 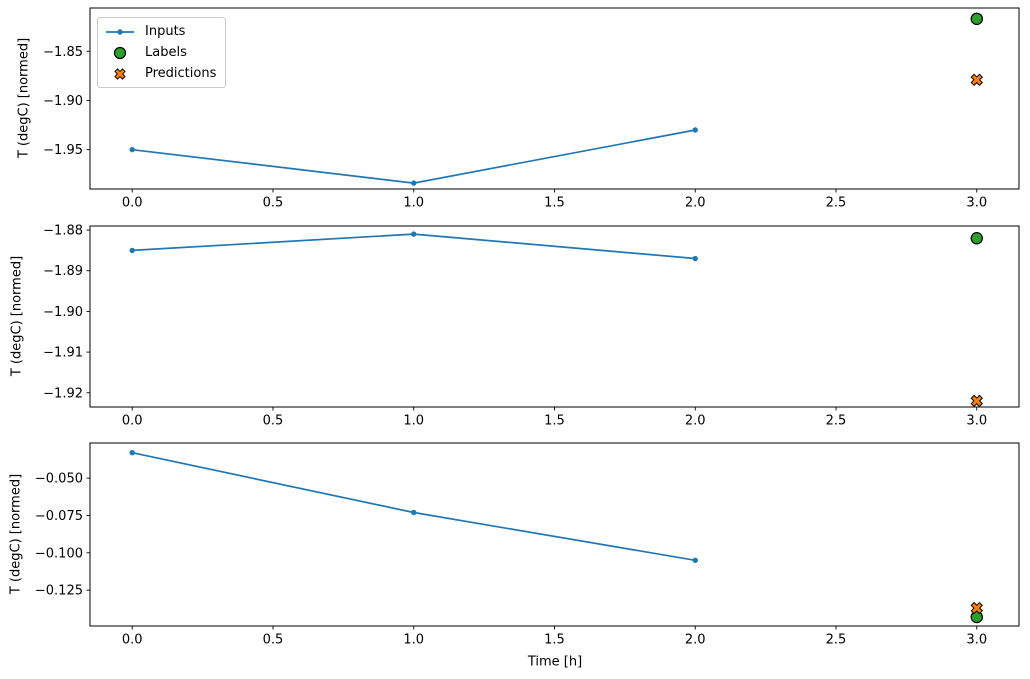 What do you see at coordinates (120, 73) in the screenshot?
I see `x-icon` at bounding box center [120, 73].